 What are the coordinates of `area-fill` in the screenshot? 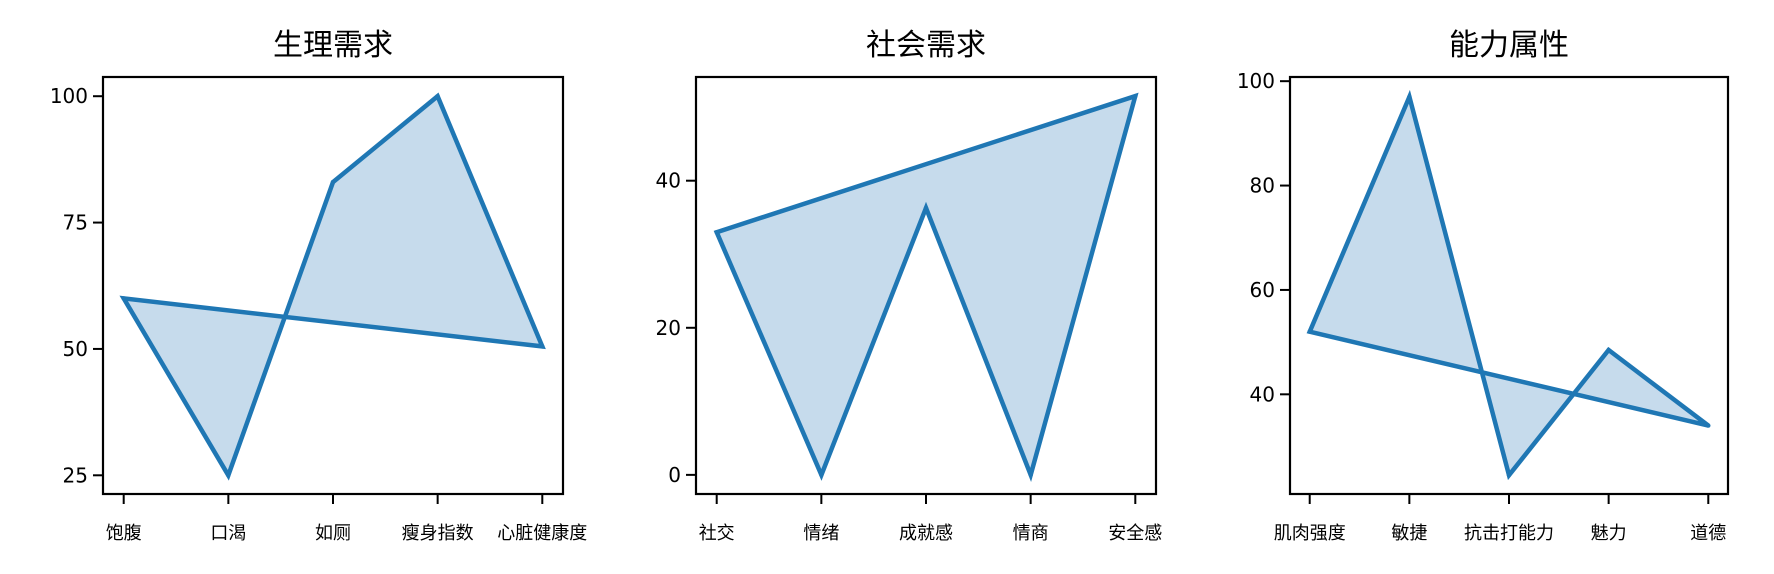 It's located at (1509, 286).